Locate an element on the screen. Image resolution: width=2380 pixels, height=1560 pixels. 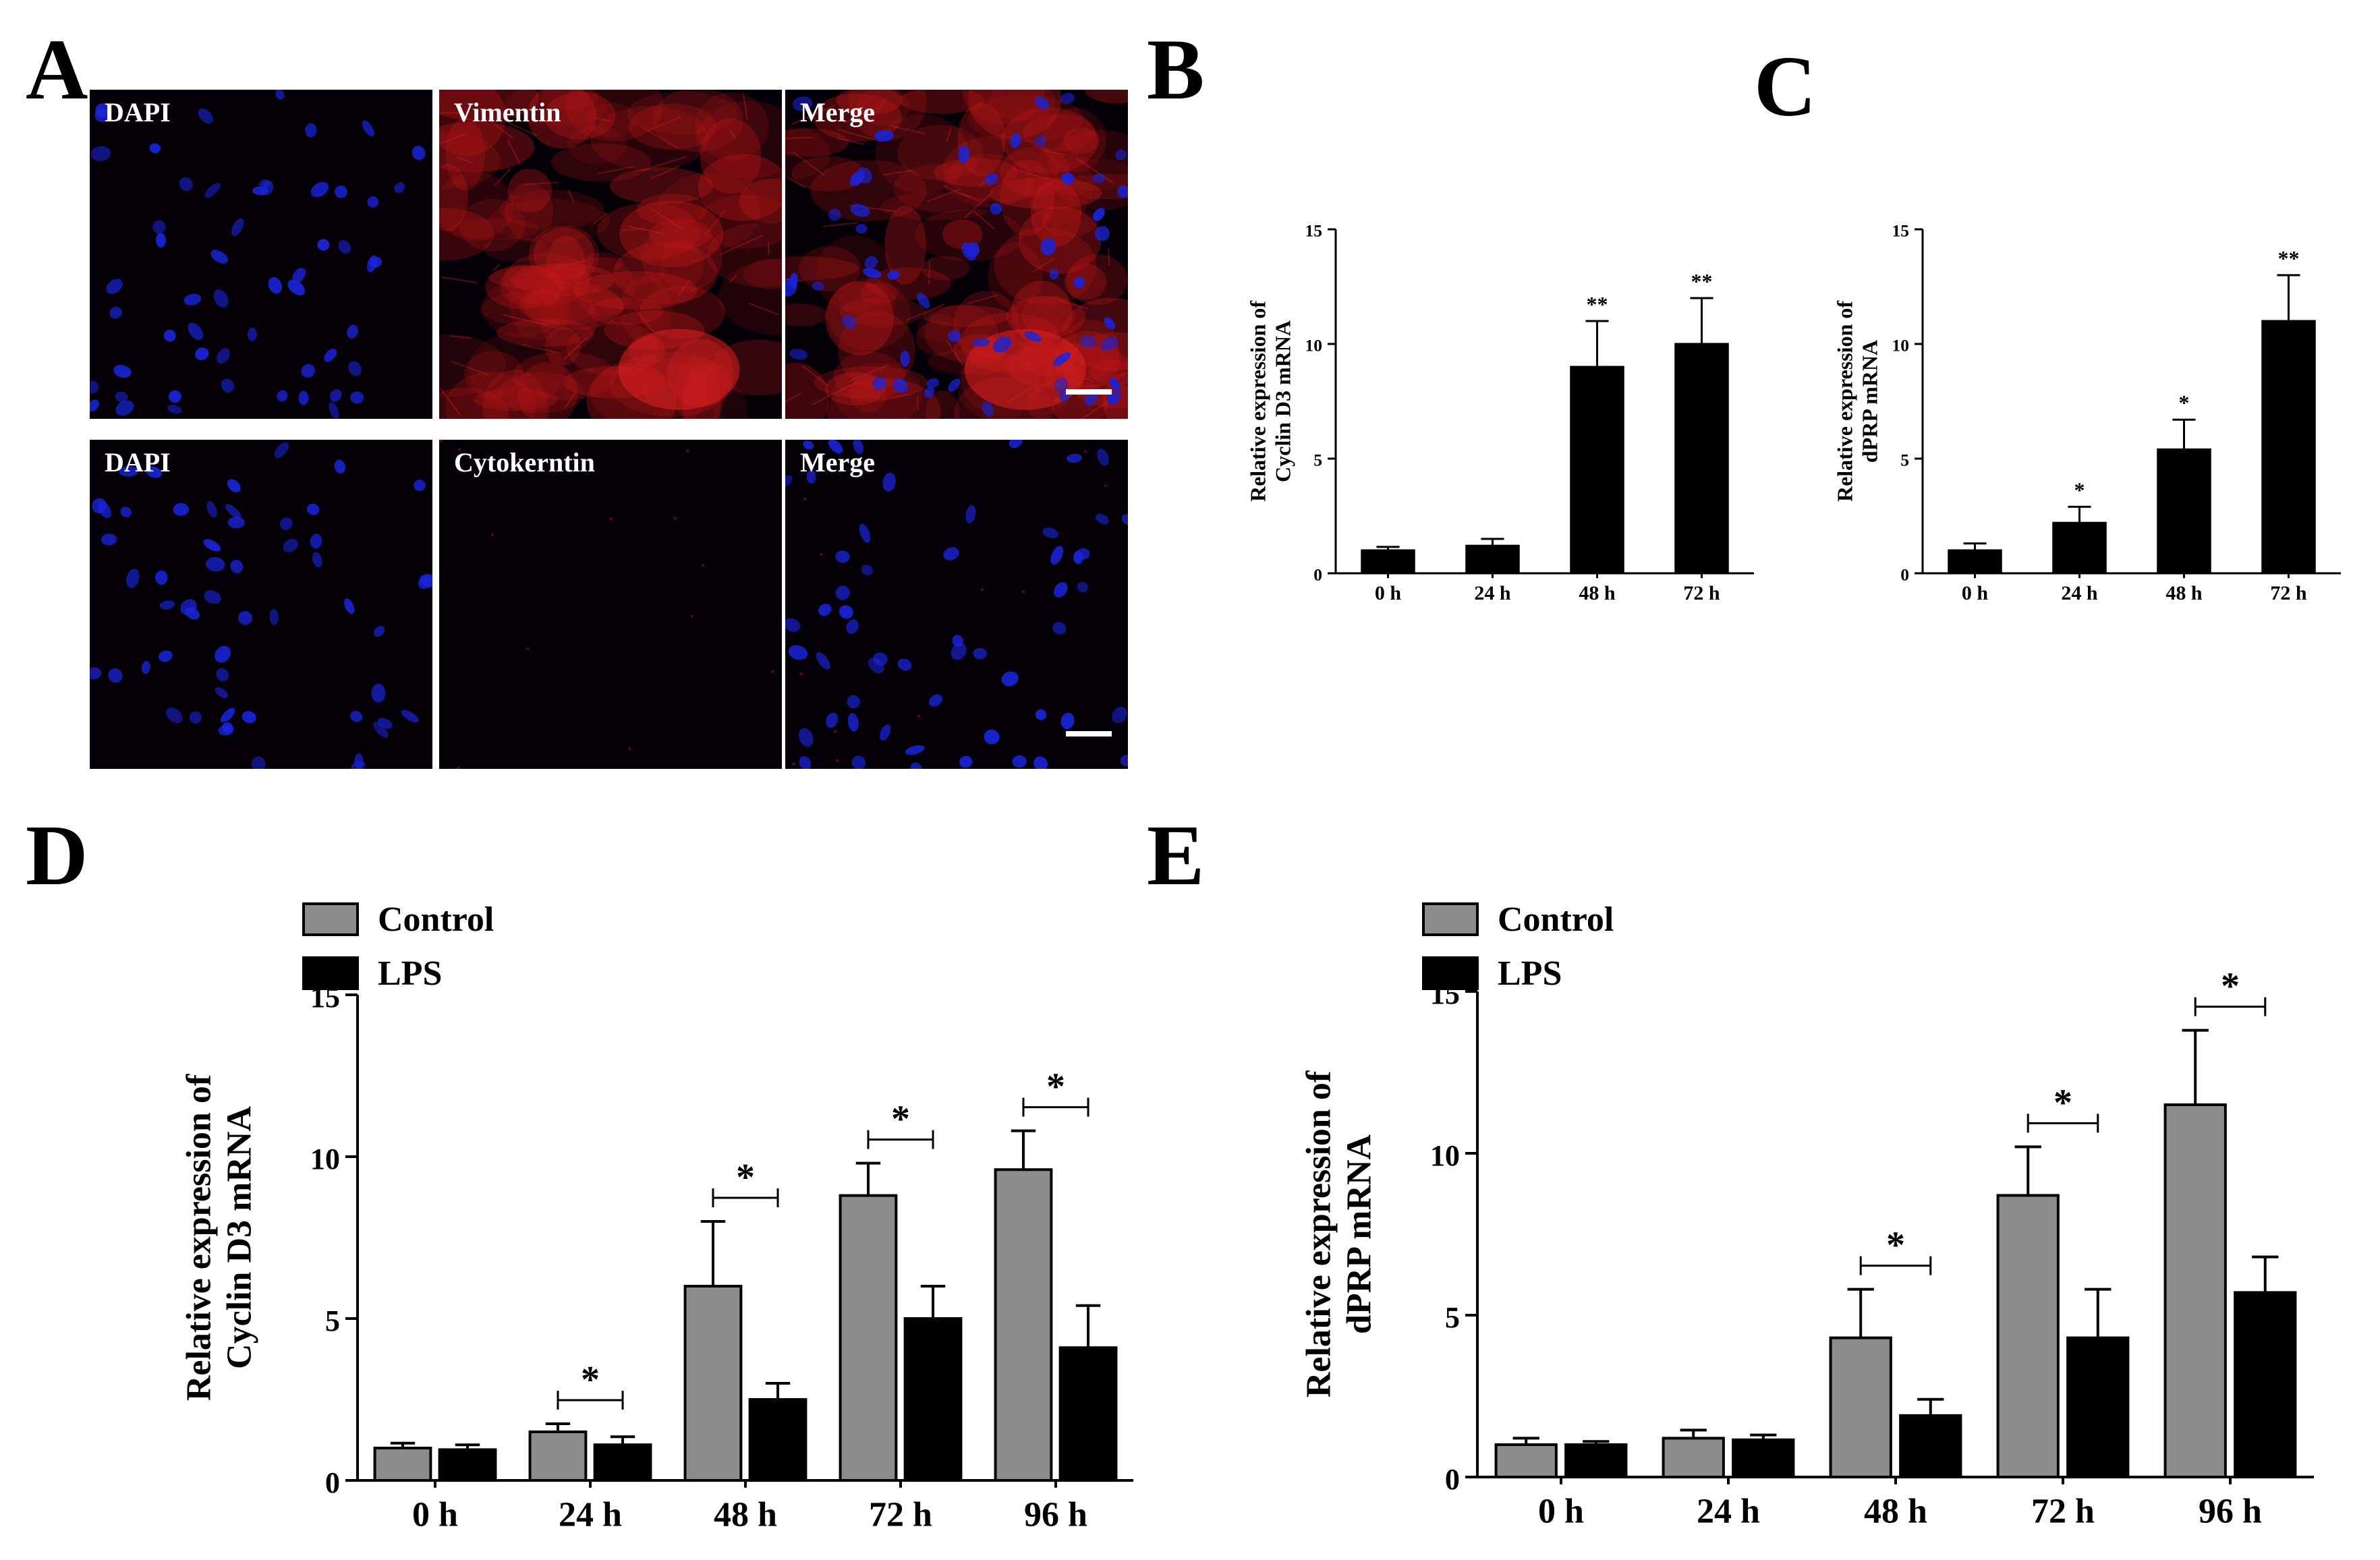
significance-marker: * is located at coordinates (2185, 403).